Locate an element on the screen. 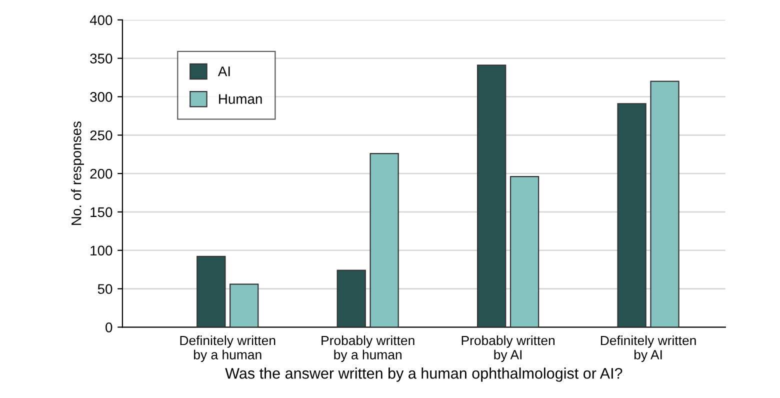 This screenshot has width=780, height=398. x-tick-label: Definitely written by AI is located at coordinates (648, 348).